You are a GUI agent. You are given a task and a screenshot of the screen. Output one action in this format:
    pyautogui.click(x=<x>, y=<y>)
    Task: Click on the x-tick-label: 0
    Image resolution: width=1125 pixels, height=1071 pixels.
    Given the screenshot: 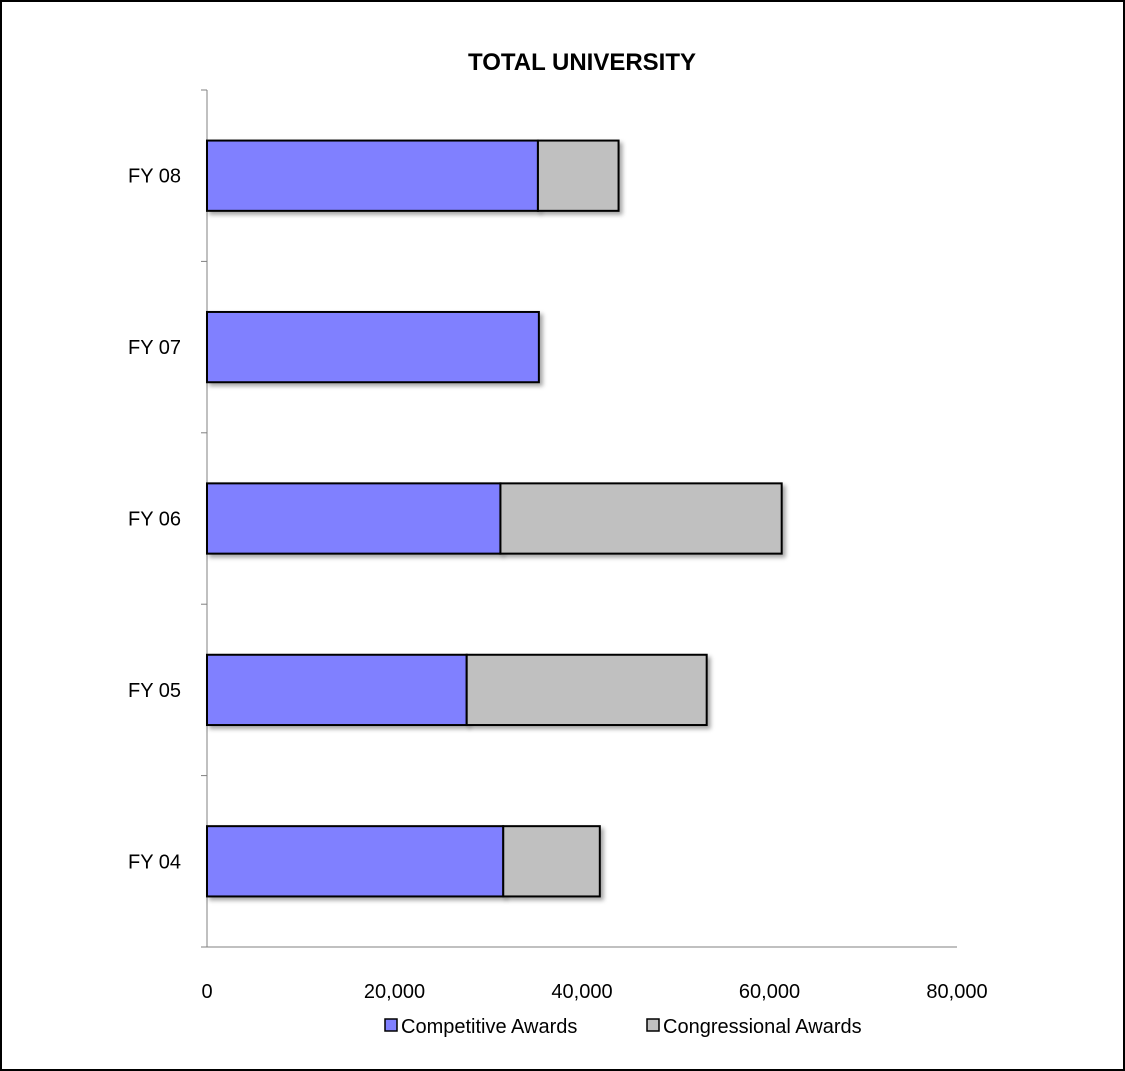 What is the action you would take?
    pyautogui.click(x=206, y=992)
    